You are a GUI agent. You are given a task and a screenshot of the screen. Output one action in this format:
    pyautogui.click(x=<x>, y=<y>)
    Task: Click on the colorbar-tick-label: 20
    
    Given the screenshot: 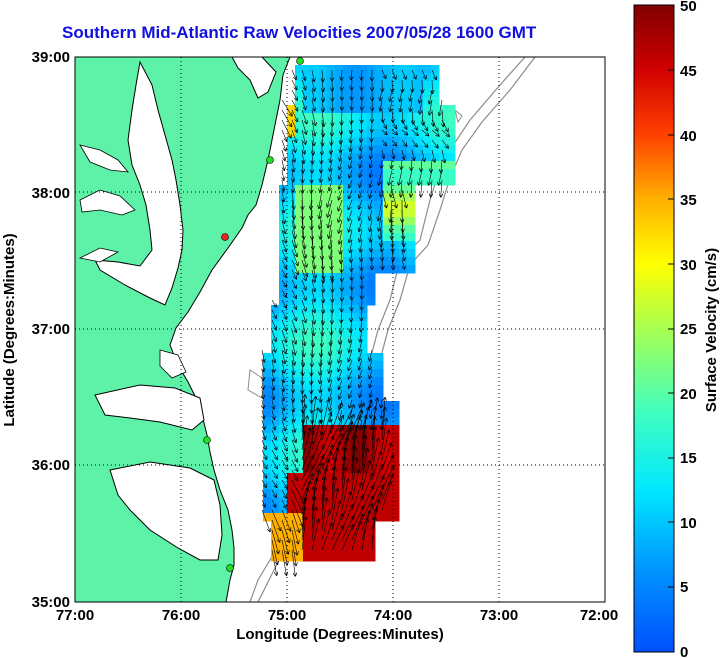 What is the action you would take?
    pyautogui.click(x=688, y=394)
    